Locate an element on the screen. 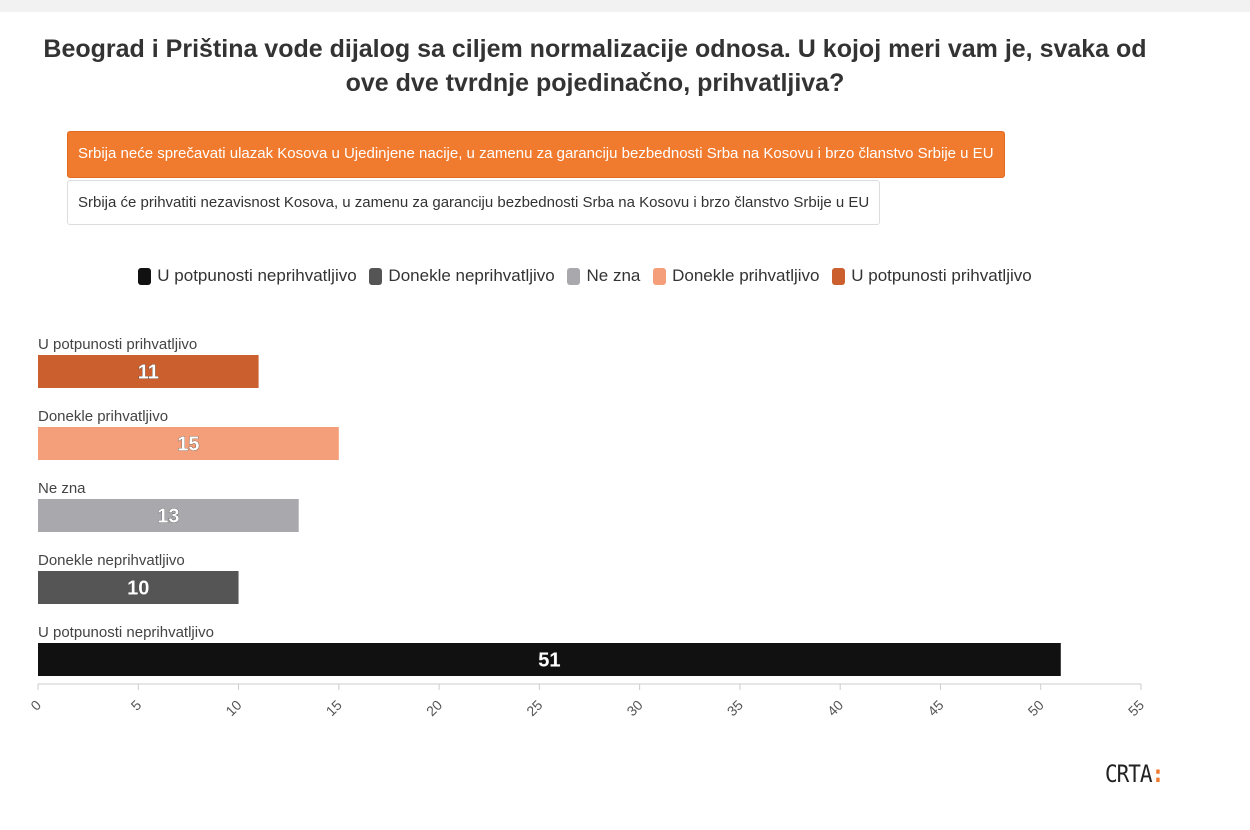  x-tick-label: 40 is located at coordinates (835, 708).